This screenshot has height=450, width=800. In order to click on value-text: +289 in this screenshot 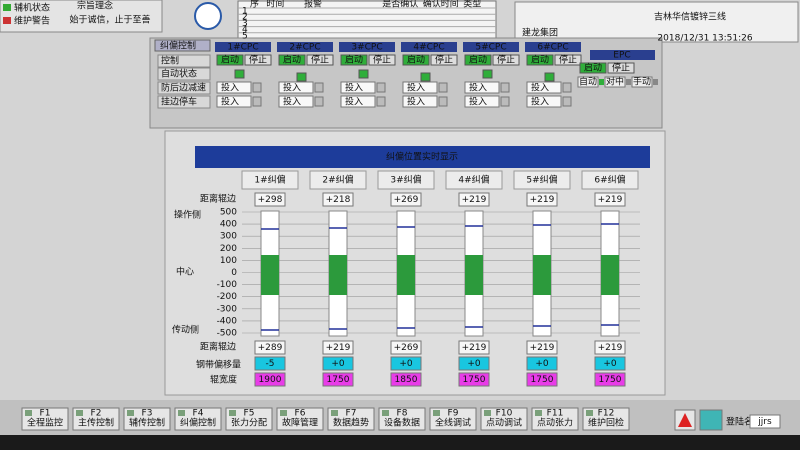, I will do `click(270, 348)`.